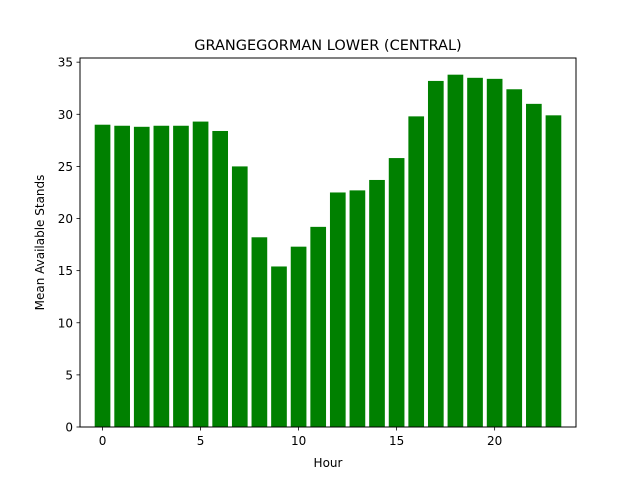 The image size is (640, 480). I want to click on x-axis-ticks: 0 5 10 15 20, so click(300, 437).